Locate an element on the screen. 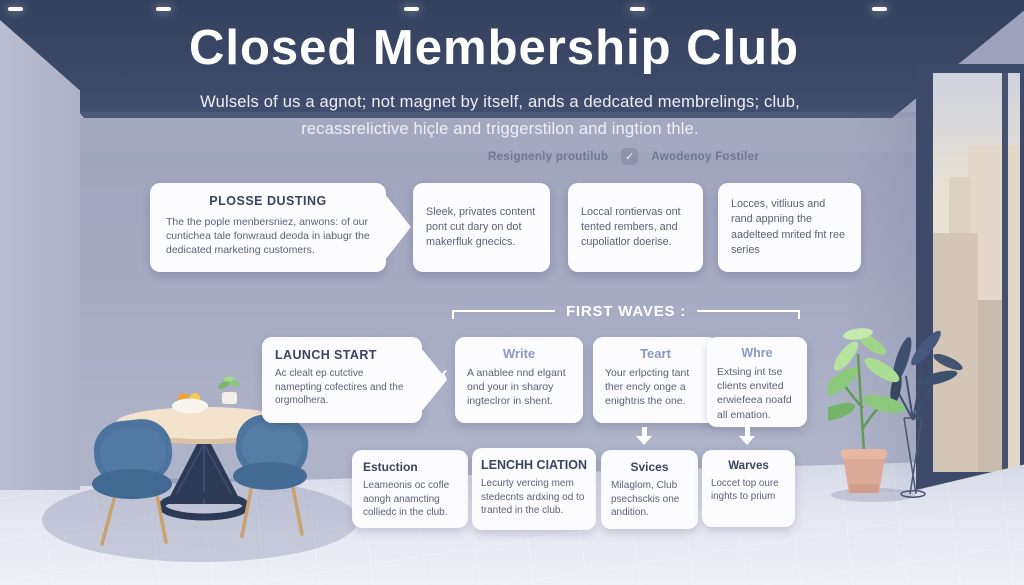  card-body: Loccet top oure inghts to prium is located at coordinates (745, 490).